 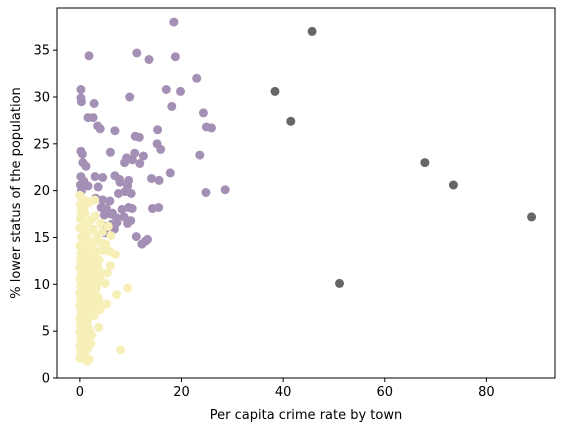 I want to click on y-tick-label: 20, so click(x=41, y=191).